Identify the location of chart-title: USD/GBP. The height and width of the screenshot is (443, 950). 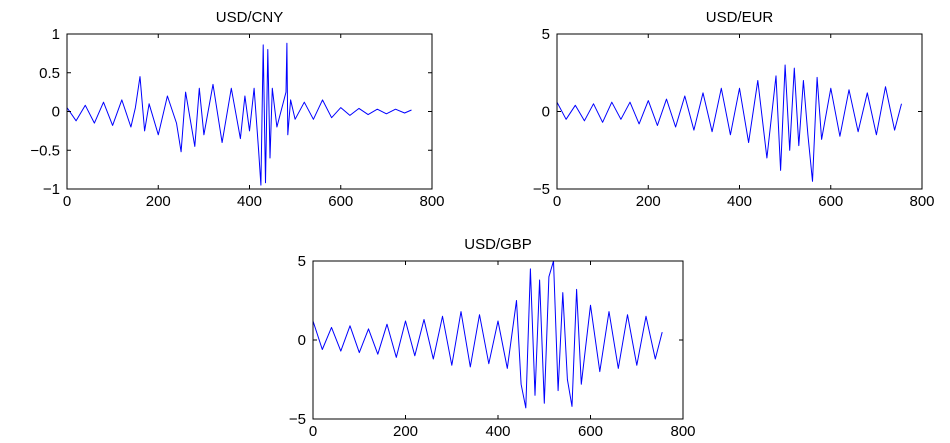
(498, 244).